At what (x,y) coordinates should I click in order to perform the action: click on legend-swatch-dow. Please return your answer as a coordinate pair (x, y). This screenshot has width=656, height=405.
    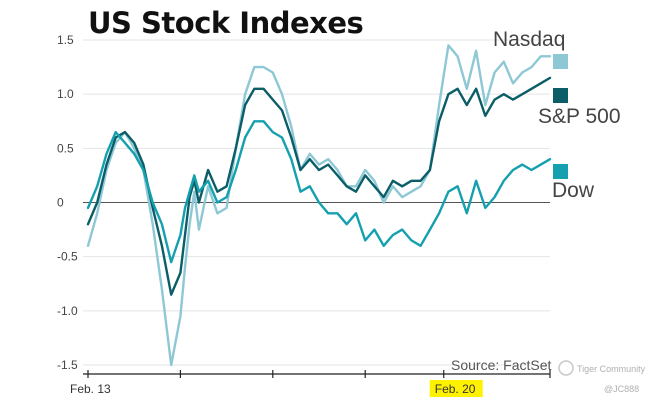
    Looking at the image, I should click on (560, 171).